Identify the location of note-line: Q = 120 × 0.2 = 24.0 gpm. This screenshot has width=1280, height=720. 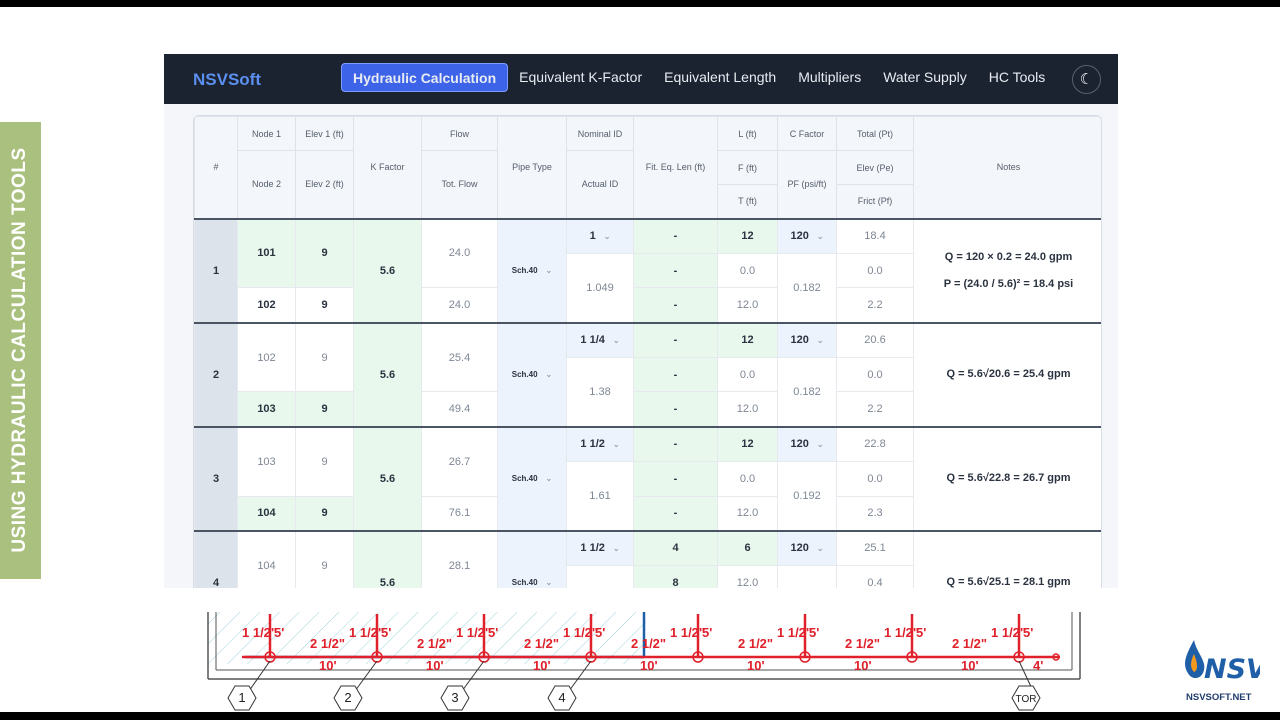
(1008, 256).